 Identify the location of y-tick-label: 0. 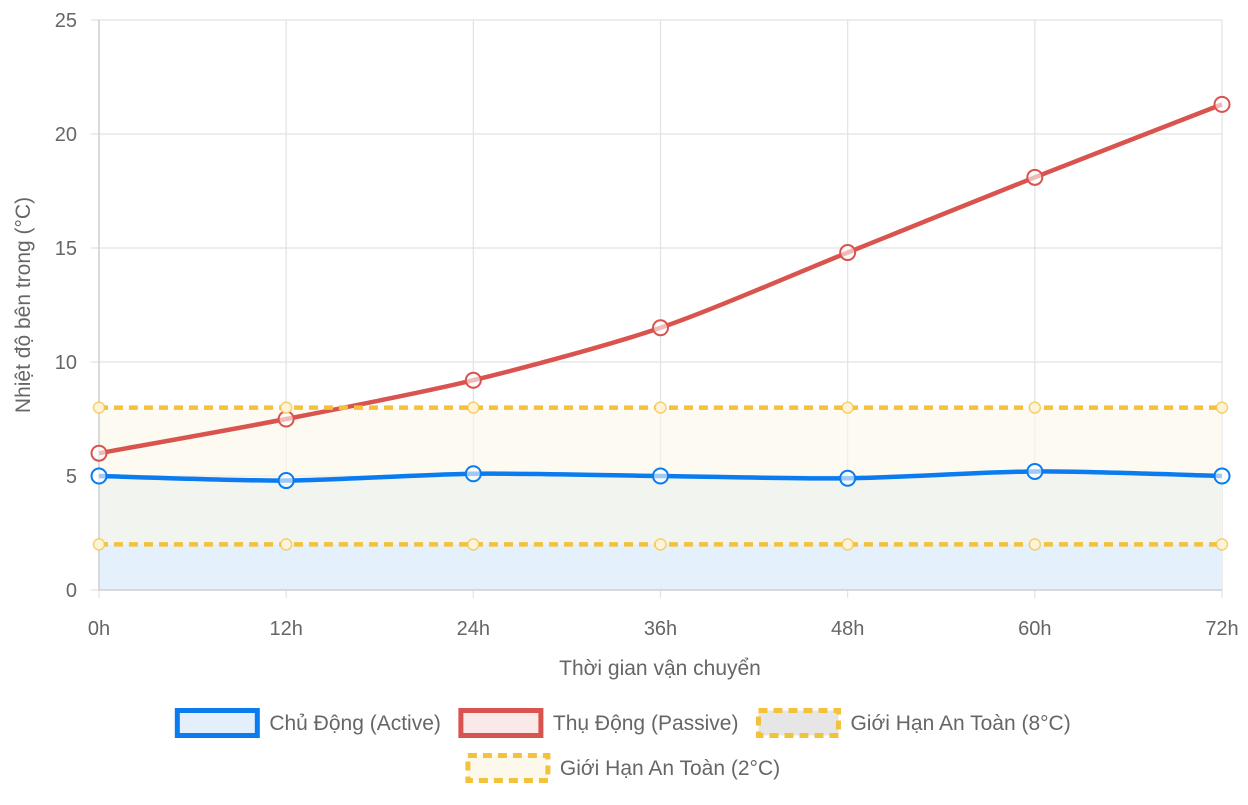
(71, 591).